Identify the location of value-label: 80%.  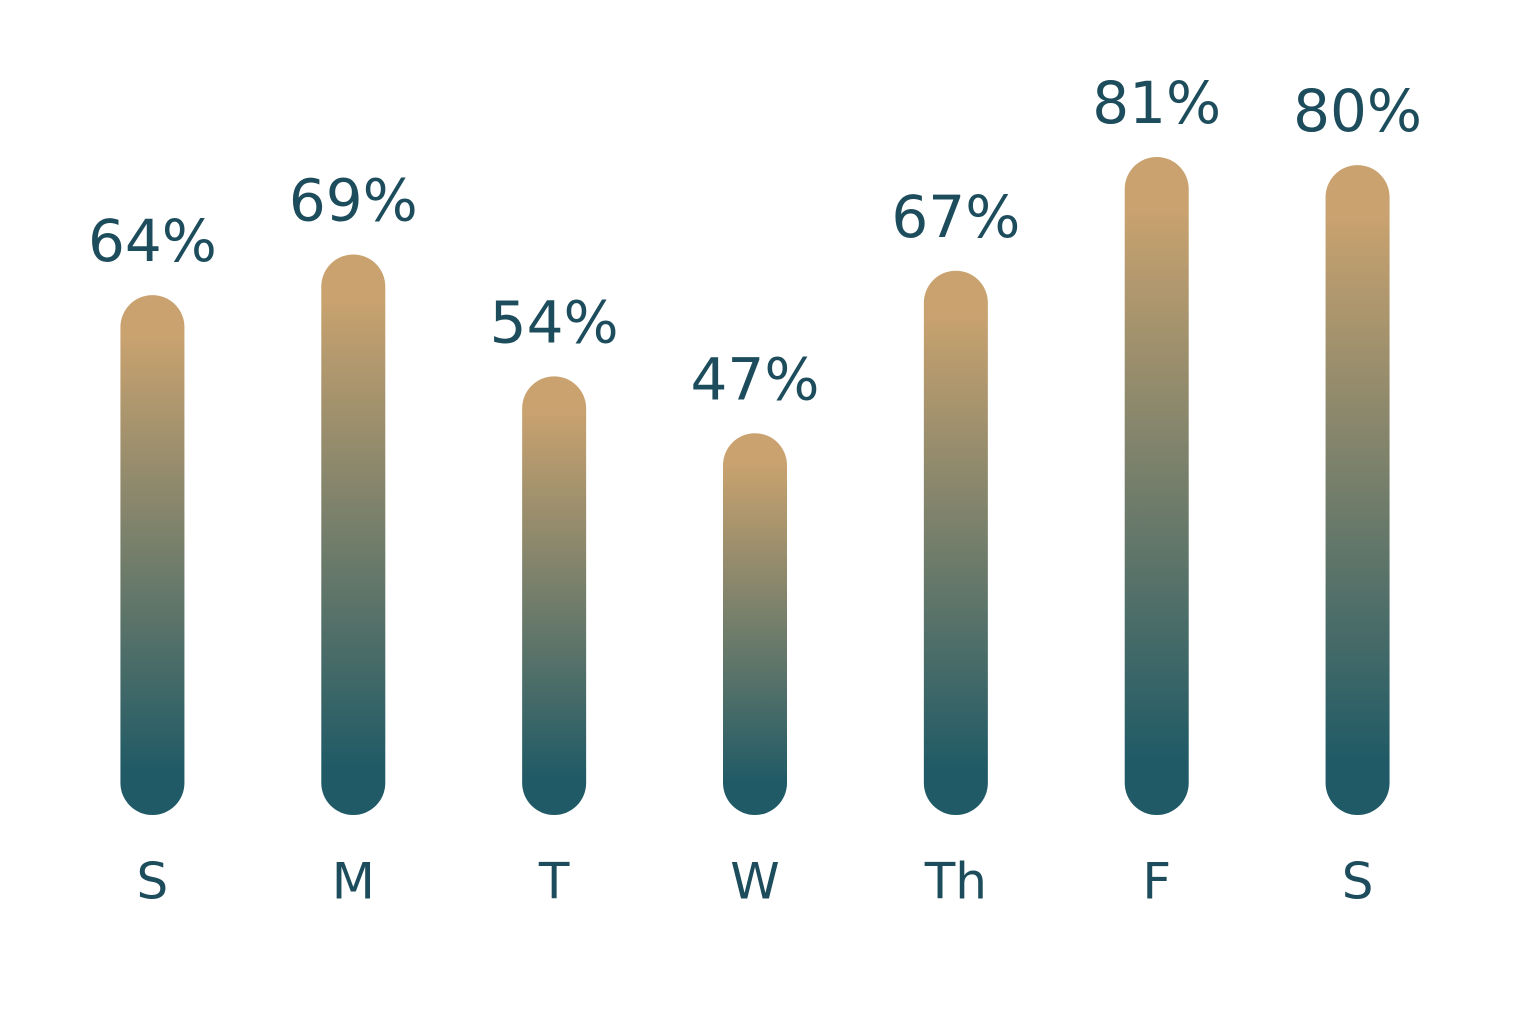
(1357, 111).